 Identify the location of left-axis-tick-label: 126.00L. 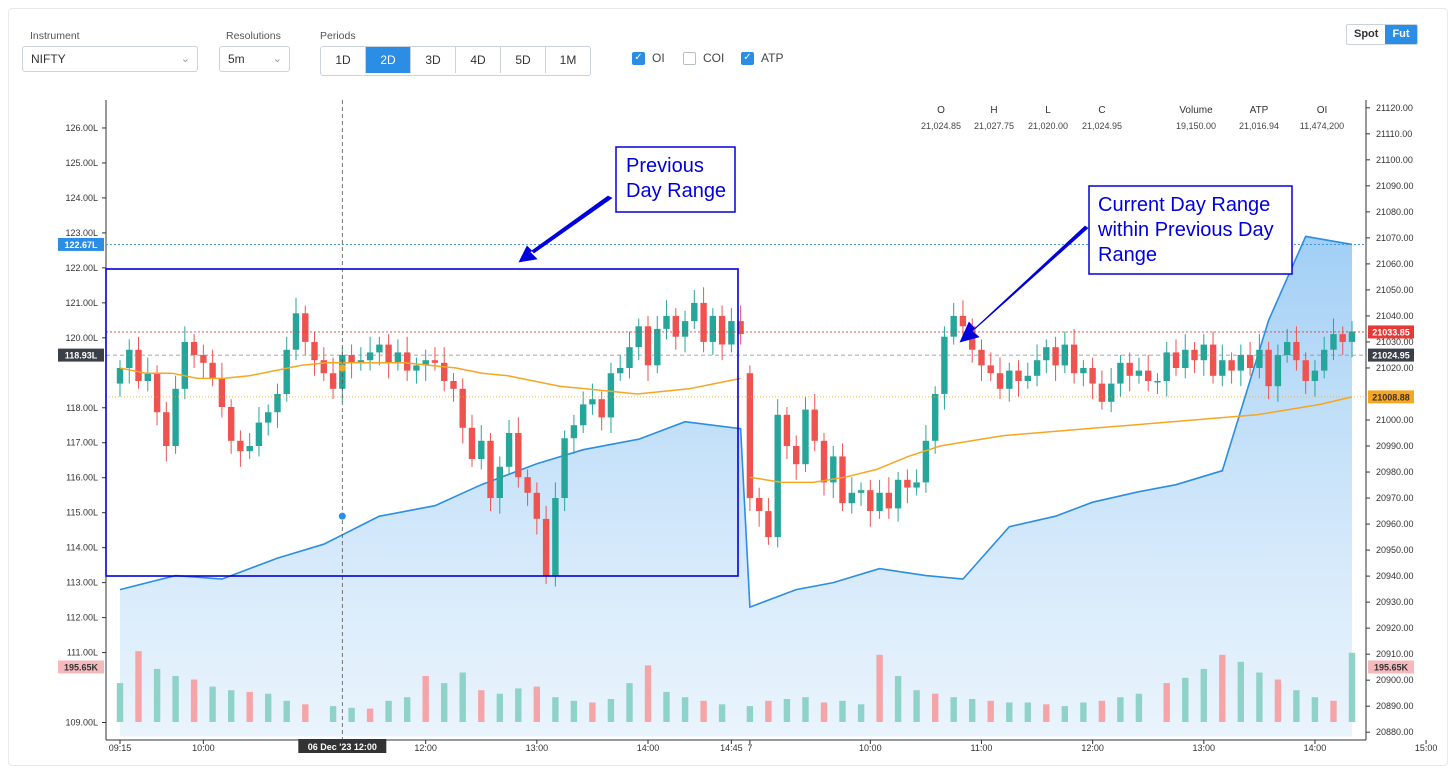
(81, 128).